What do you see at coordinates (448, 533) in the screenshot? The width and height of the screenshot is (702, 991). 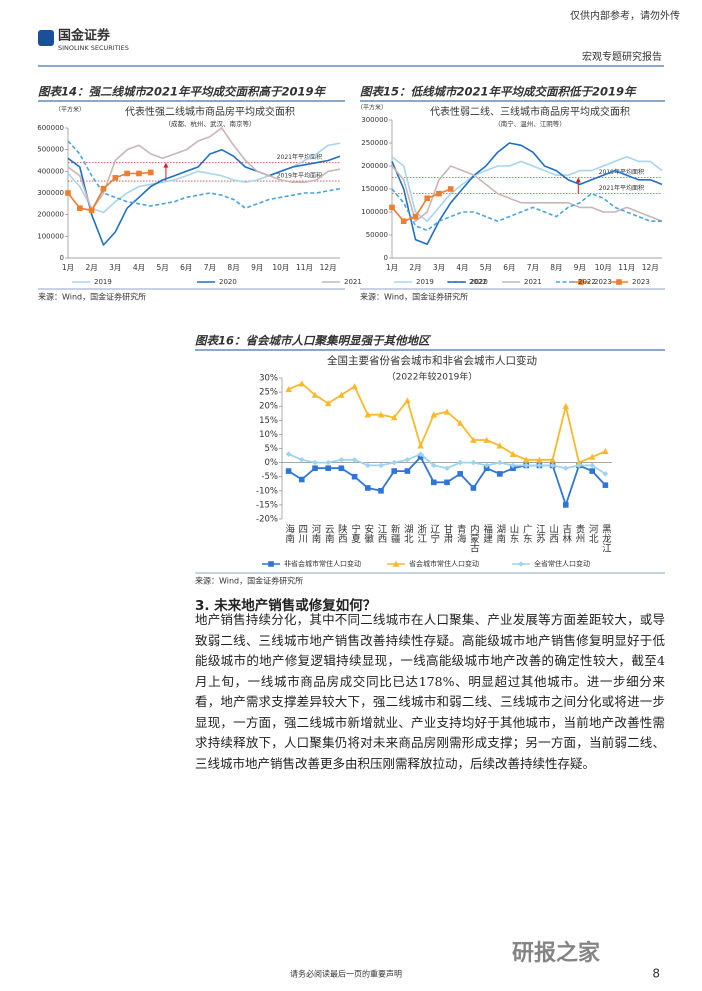 I see `x-tick-label: 甘肃` at bounding box center [448, 533].